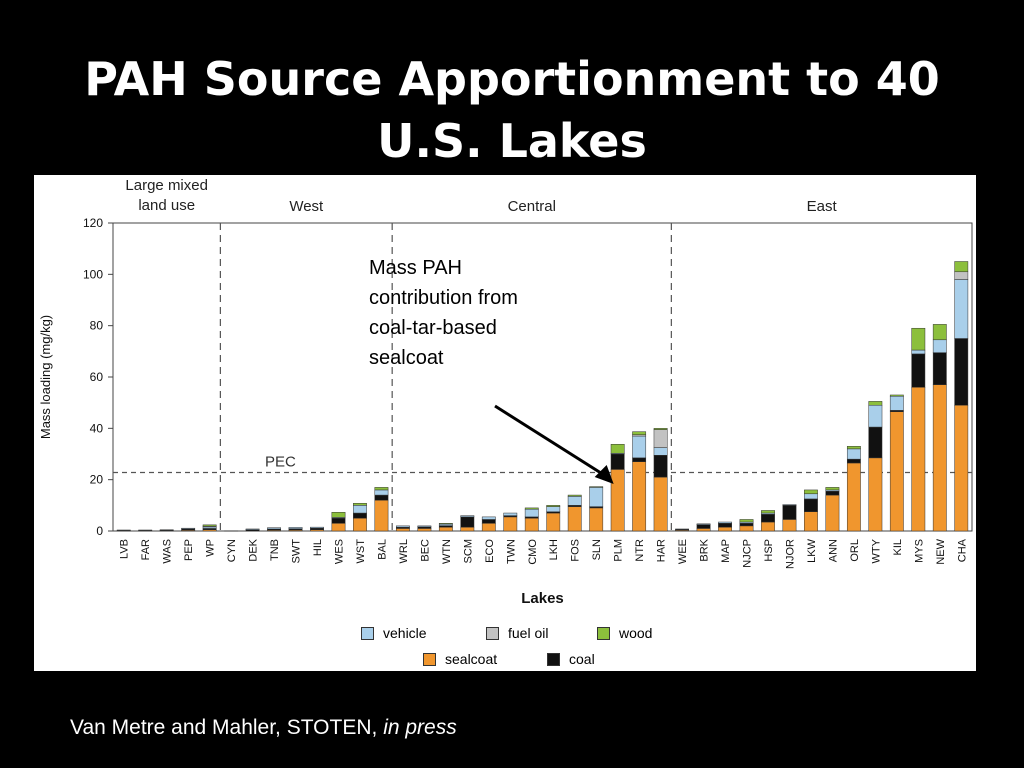 Image resolution: width=1024 pixels, height=768 pixels. What do you see at coordinates (145, 530) in the screenshot?
I see `bar-segment-FAR-vehicle` at bounding box center [145, 530].